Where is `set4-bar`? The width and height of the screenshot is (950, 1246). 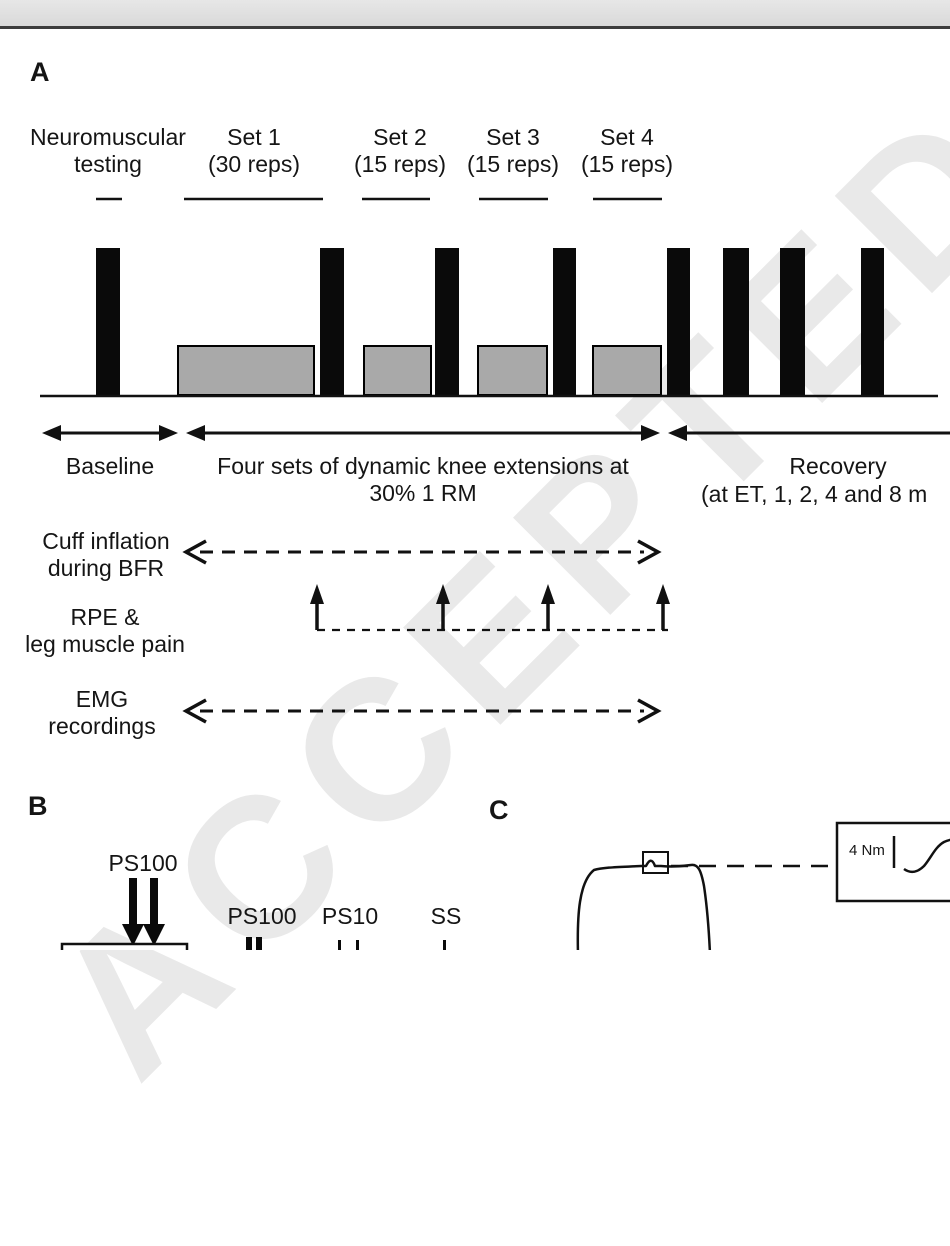 set4-bar is located at coordinates (627, 370).